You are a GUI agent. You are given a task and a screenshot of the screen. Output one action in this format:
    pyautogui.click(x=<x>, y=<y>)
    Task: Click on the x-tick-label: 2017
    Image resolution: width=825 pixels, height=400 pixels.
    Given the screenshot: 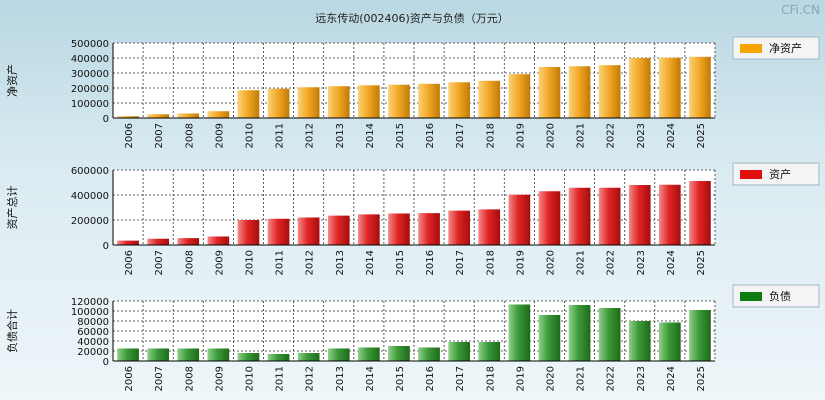 What is the action you would take?
    pyautogui.click(x=460, y=378)
    